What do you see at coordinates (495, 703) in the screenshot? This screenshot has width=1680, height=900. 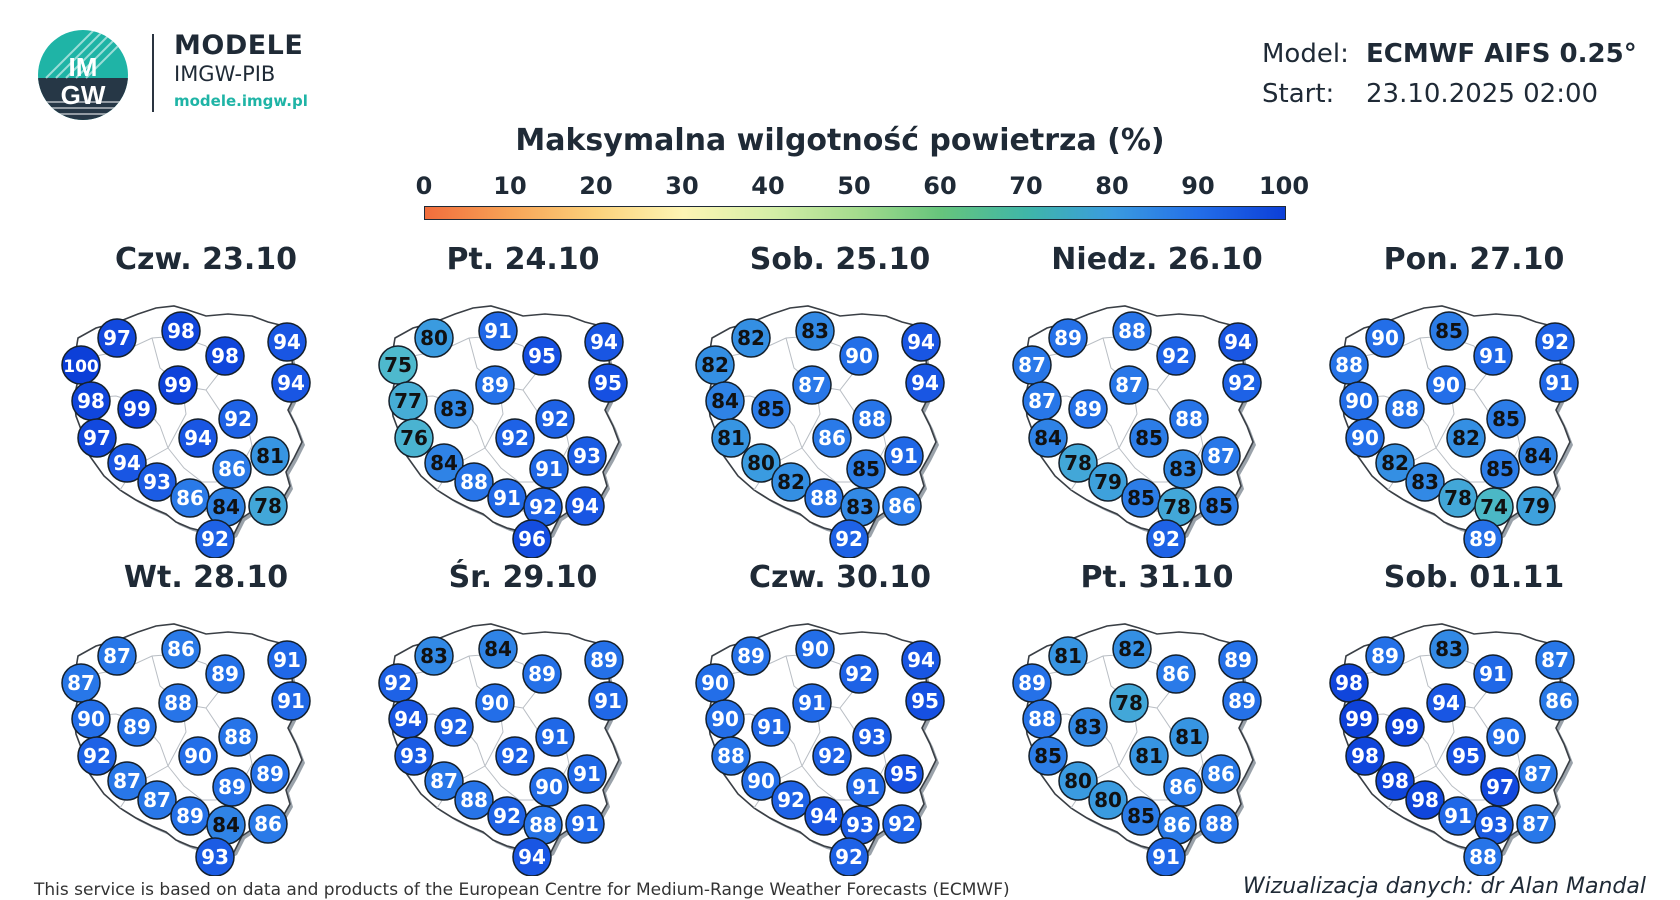 I see `station-value: 90` at bounding box center [495, 703].